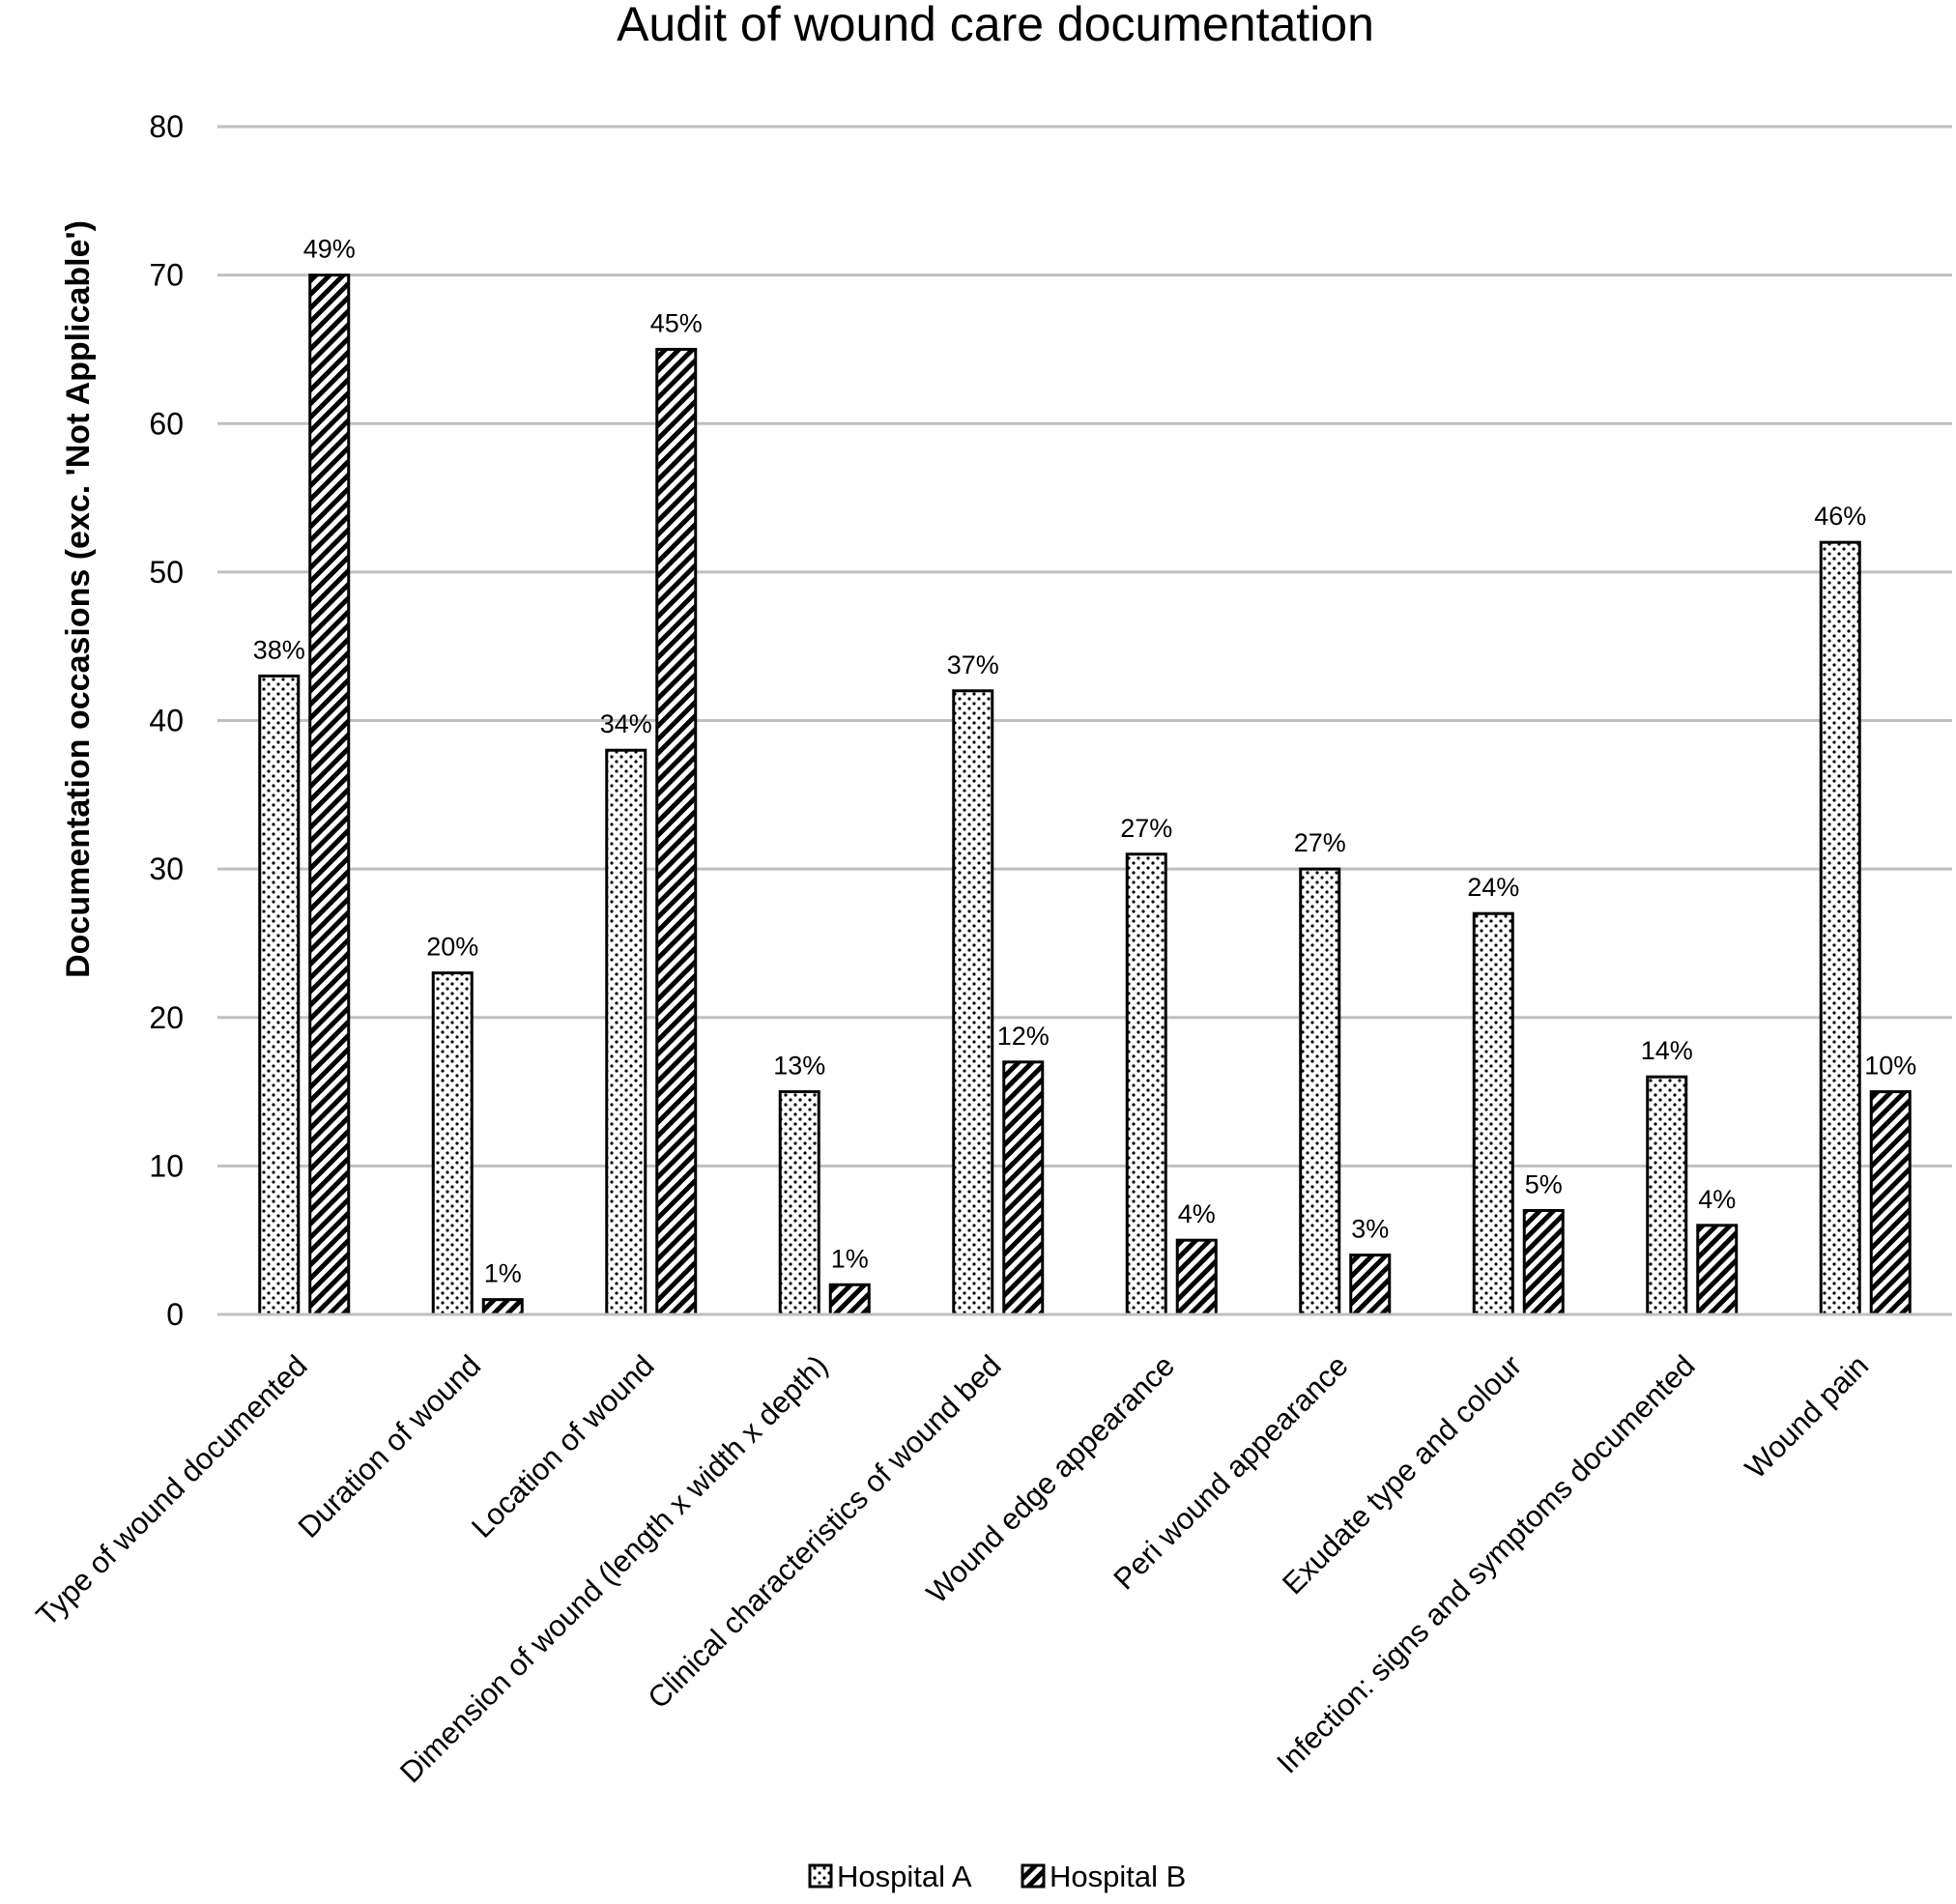 The image size is (1956, 1904). I want to click on legend-swatch-hospital-a, so click(820, 1876).